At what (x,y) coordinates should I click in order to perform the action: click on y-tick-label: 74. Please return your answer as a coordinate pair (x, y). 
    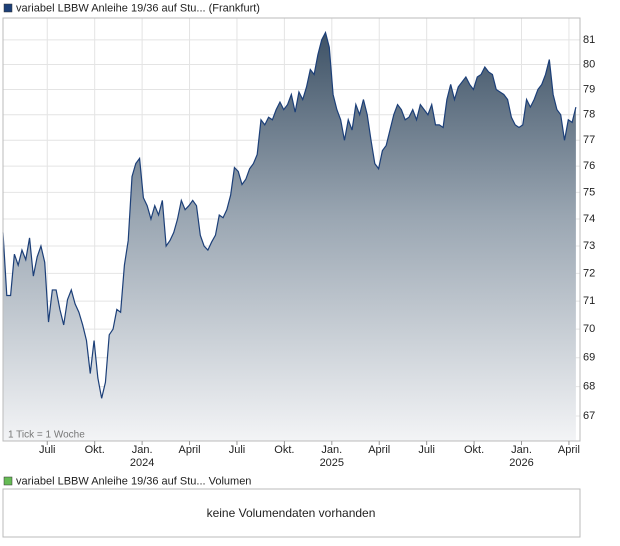
    Looking at the image, I should click on (589, 219).